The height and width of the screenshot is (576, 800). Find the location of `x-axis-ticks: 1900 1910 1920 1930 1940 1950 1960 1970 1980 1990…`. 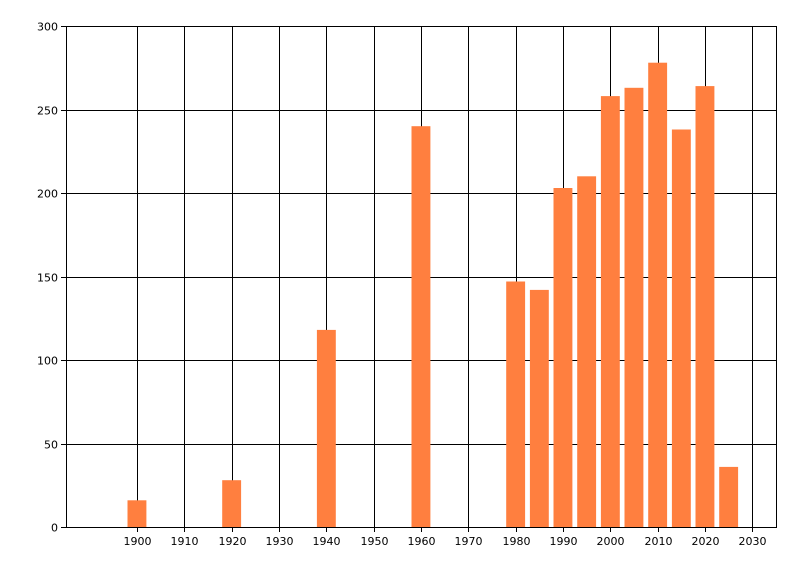

x-axis-ticks: 1900 1910 1920 1930 1940 1950 1960 1970 1980 1990… is located at coordinates (445, 537).